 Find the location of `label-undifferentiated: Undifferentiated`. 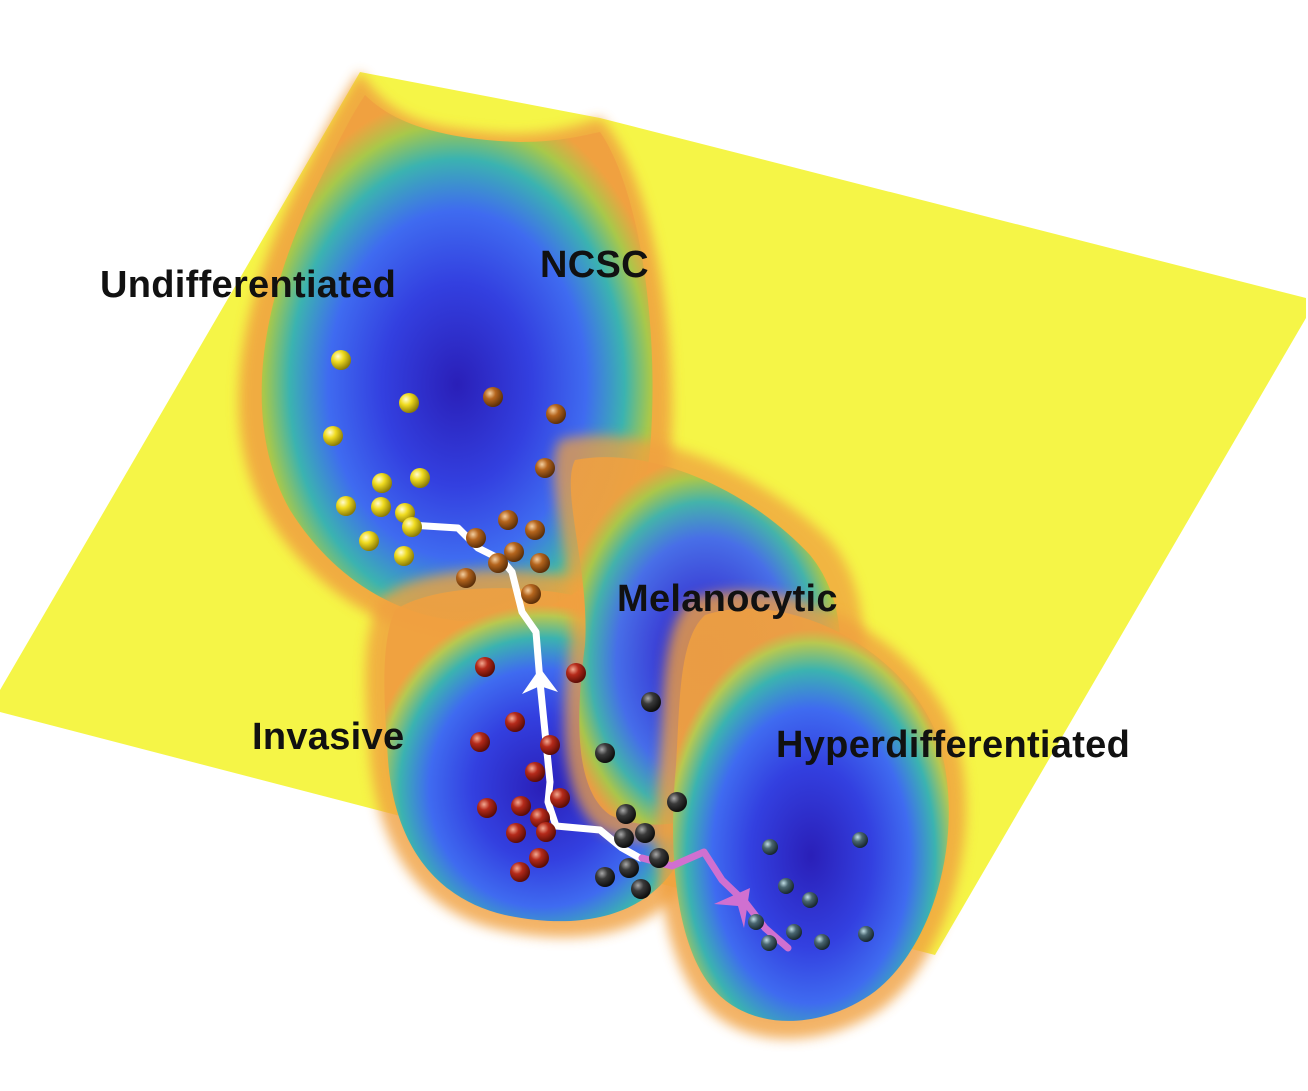

label-undifferentiated: Undifferentiated is located at coordinates (248, 285).